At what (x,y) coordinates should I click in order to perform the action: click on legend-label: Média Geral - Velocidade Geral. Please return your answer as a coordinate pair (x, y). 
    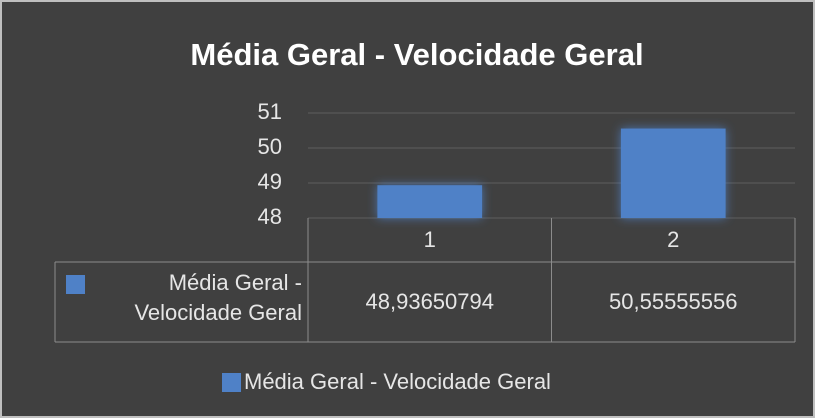
    Looking at the image, I should click on (397, 381).